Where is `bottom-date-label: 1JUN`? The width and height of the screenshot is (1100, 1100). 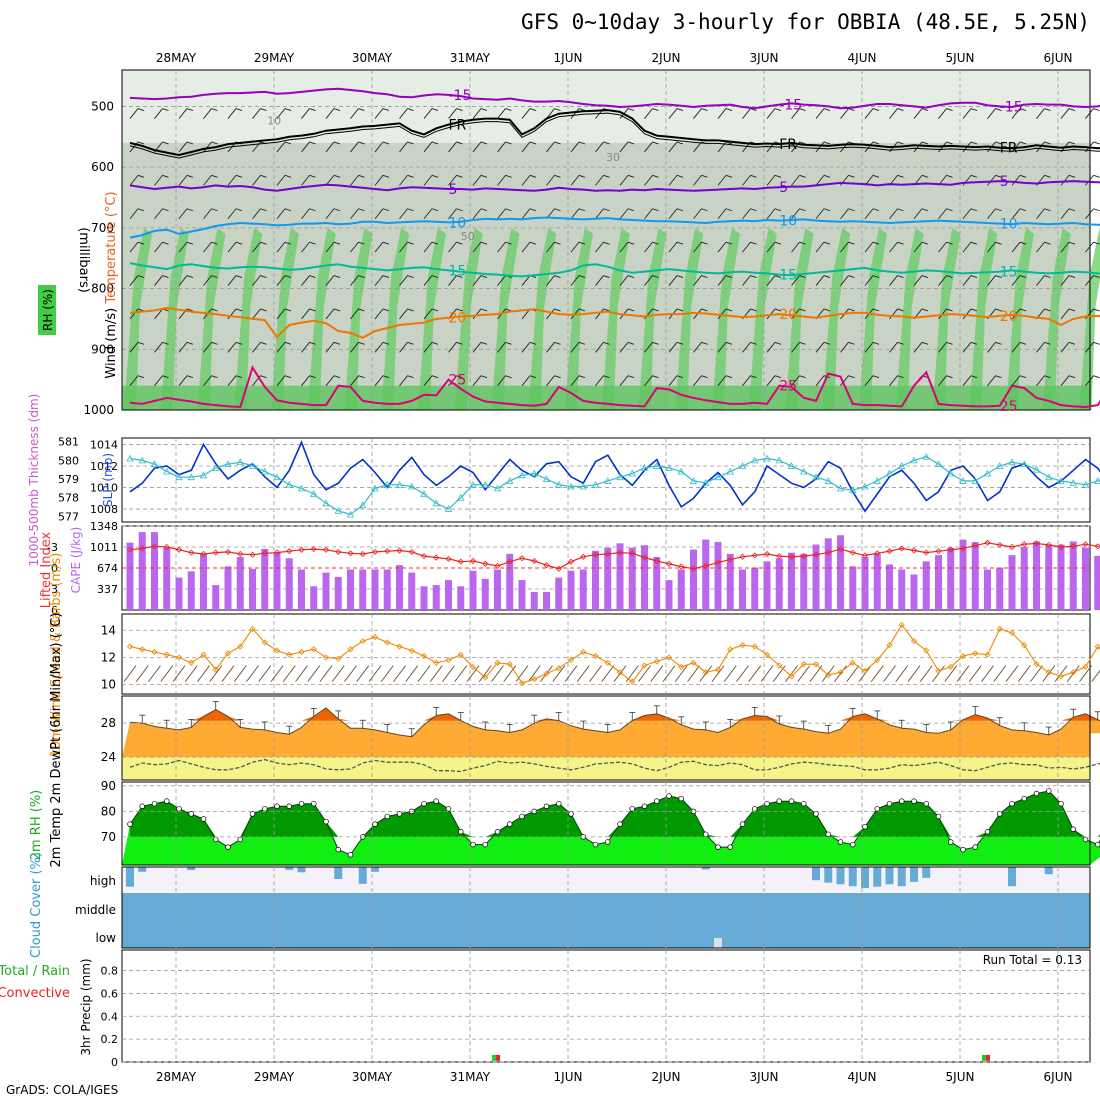
bottom-date-label: 1JUN is located at coordinates (568, 1077).